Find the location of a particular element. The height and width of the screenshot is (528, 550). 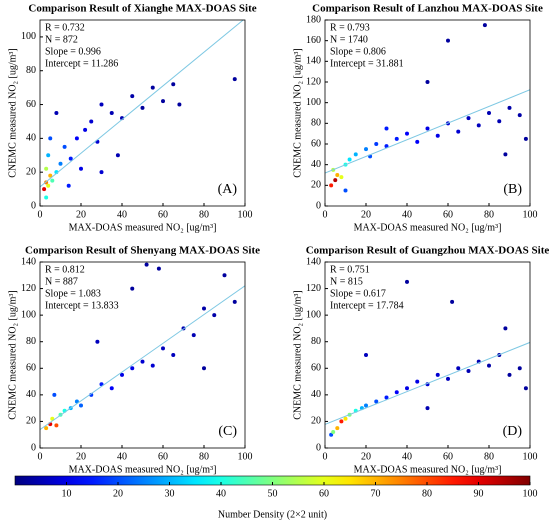

annotation: R = 0.751 is located at coordinates (350, 269).